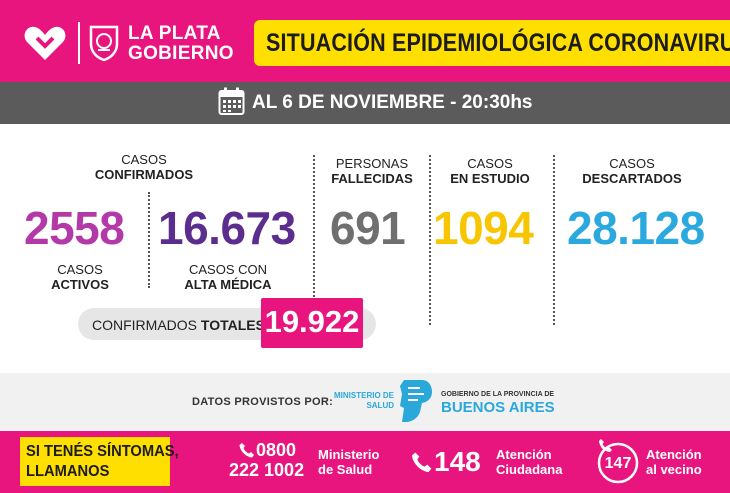 The width and height of the screenshot is (730, 493). I want to click on phone2-desc: Atención Ciudadana, so click(529, 462).